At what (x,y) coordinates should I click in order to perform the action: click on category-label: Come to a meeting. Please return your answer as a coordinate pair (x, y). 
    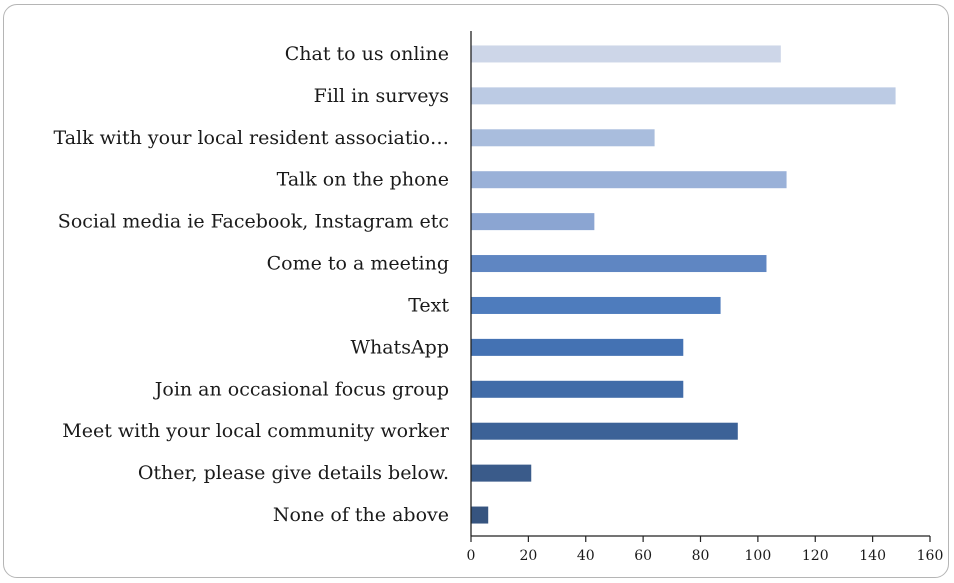
    Looking at the image, I should click on (358, 264).